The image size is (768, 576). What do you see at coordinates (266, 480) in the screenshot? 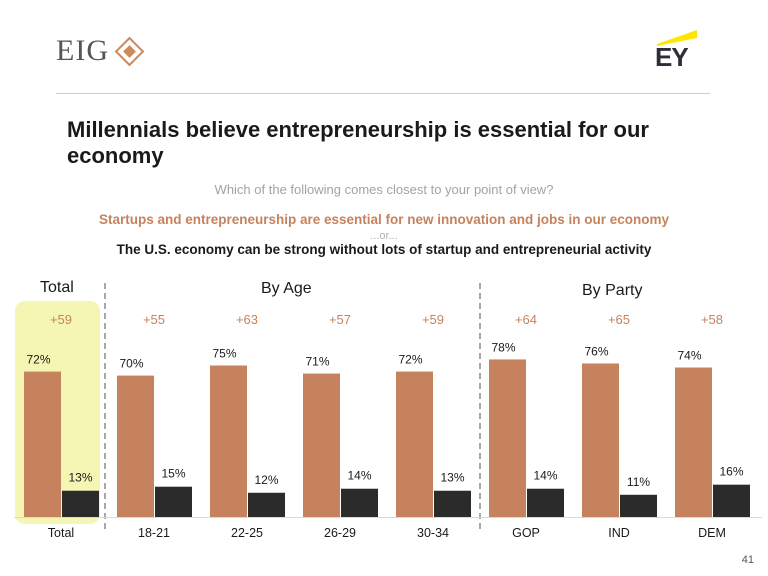
I see `data-label-not-essential: 12%` at bounding box center [266, 480].